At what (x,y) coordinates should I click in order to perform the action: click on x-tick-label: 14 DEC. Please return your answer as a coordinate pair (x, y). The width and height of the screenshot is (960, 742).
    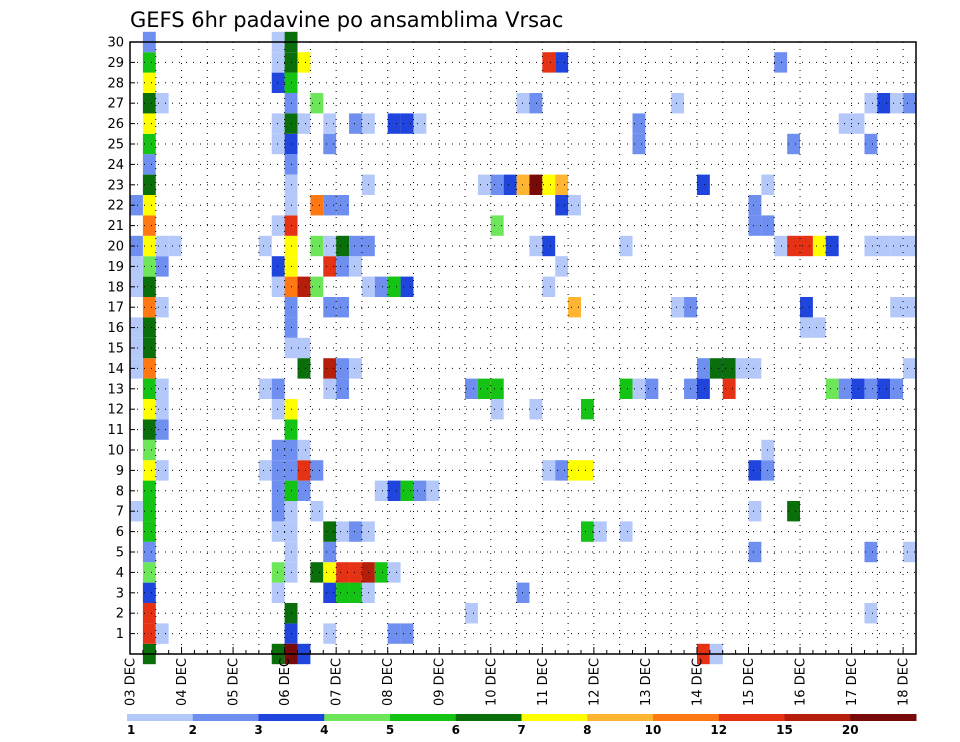
    Looking at the image, I should click on (697, 682).